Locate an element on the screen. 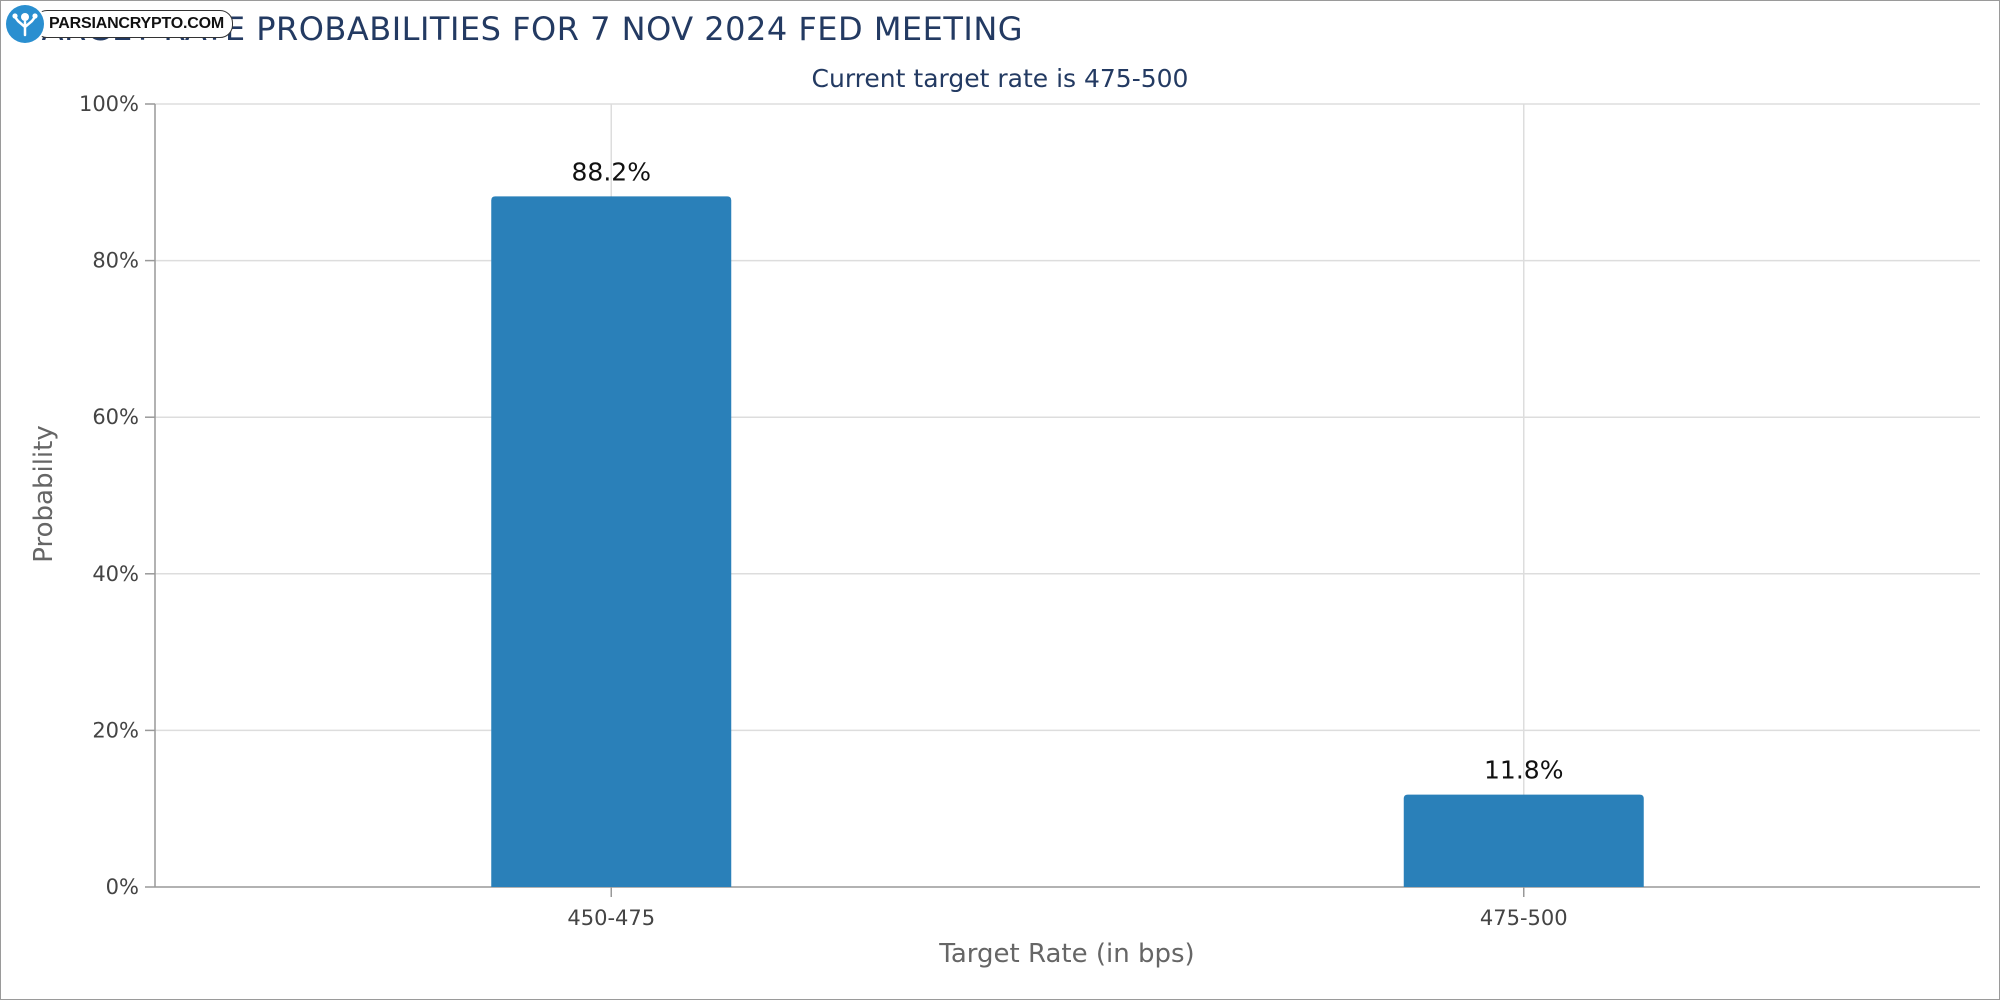 The width and height of the screenshot is (2000, 1000). bar-data-label: 11.8% is located at coordinates (1523, 770).